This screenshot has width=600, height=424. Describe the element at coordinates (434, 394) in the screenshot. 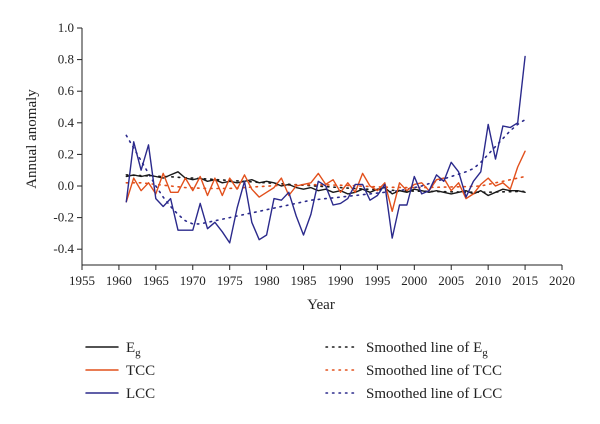

I see `legend-label-smoothed-line-of-lcc: Smoothed line of LCC` at that location.